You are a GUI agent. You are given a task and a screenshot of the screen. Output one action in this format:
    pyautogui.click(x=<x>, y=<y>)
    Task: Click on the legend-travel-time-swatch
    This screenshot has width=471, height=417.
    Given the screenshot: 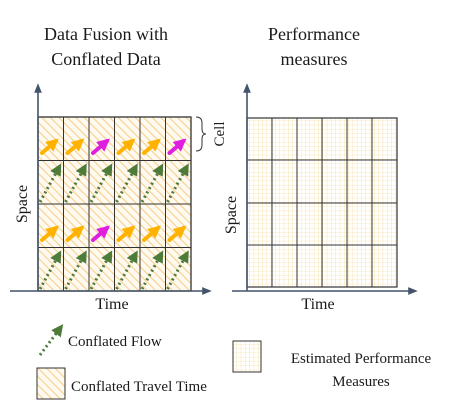 What is the action you would take?
    pyautogui.click(x=51, y=383)
    